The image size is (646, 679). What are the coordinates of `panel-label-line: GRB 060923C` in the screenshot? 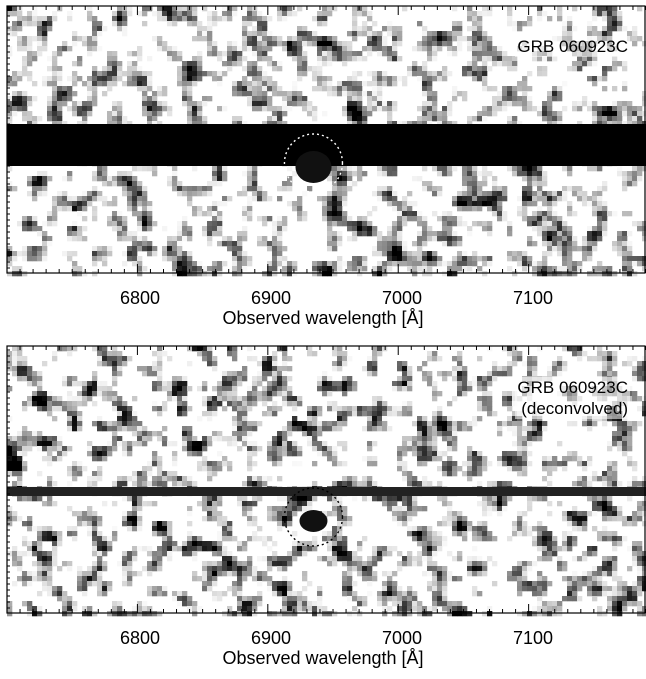 It's located at (572, 46).